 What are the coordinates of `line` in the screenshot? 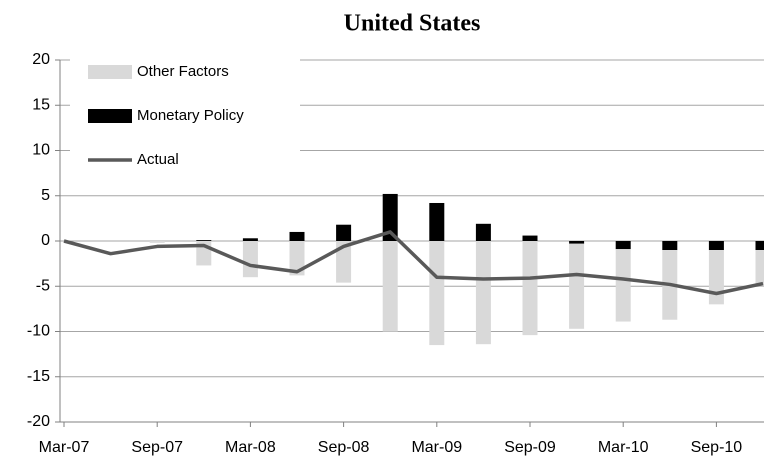 It's located at (413, 263).